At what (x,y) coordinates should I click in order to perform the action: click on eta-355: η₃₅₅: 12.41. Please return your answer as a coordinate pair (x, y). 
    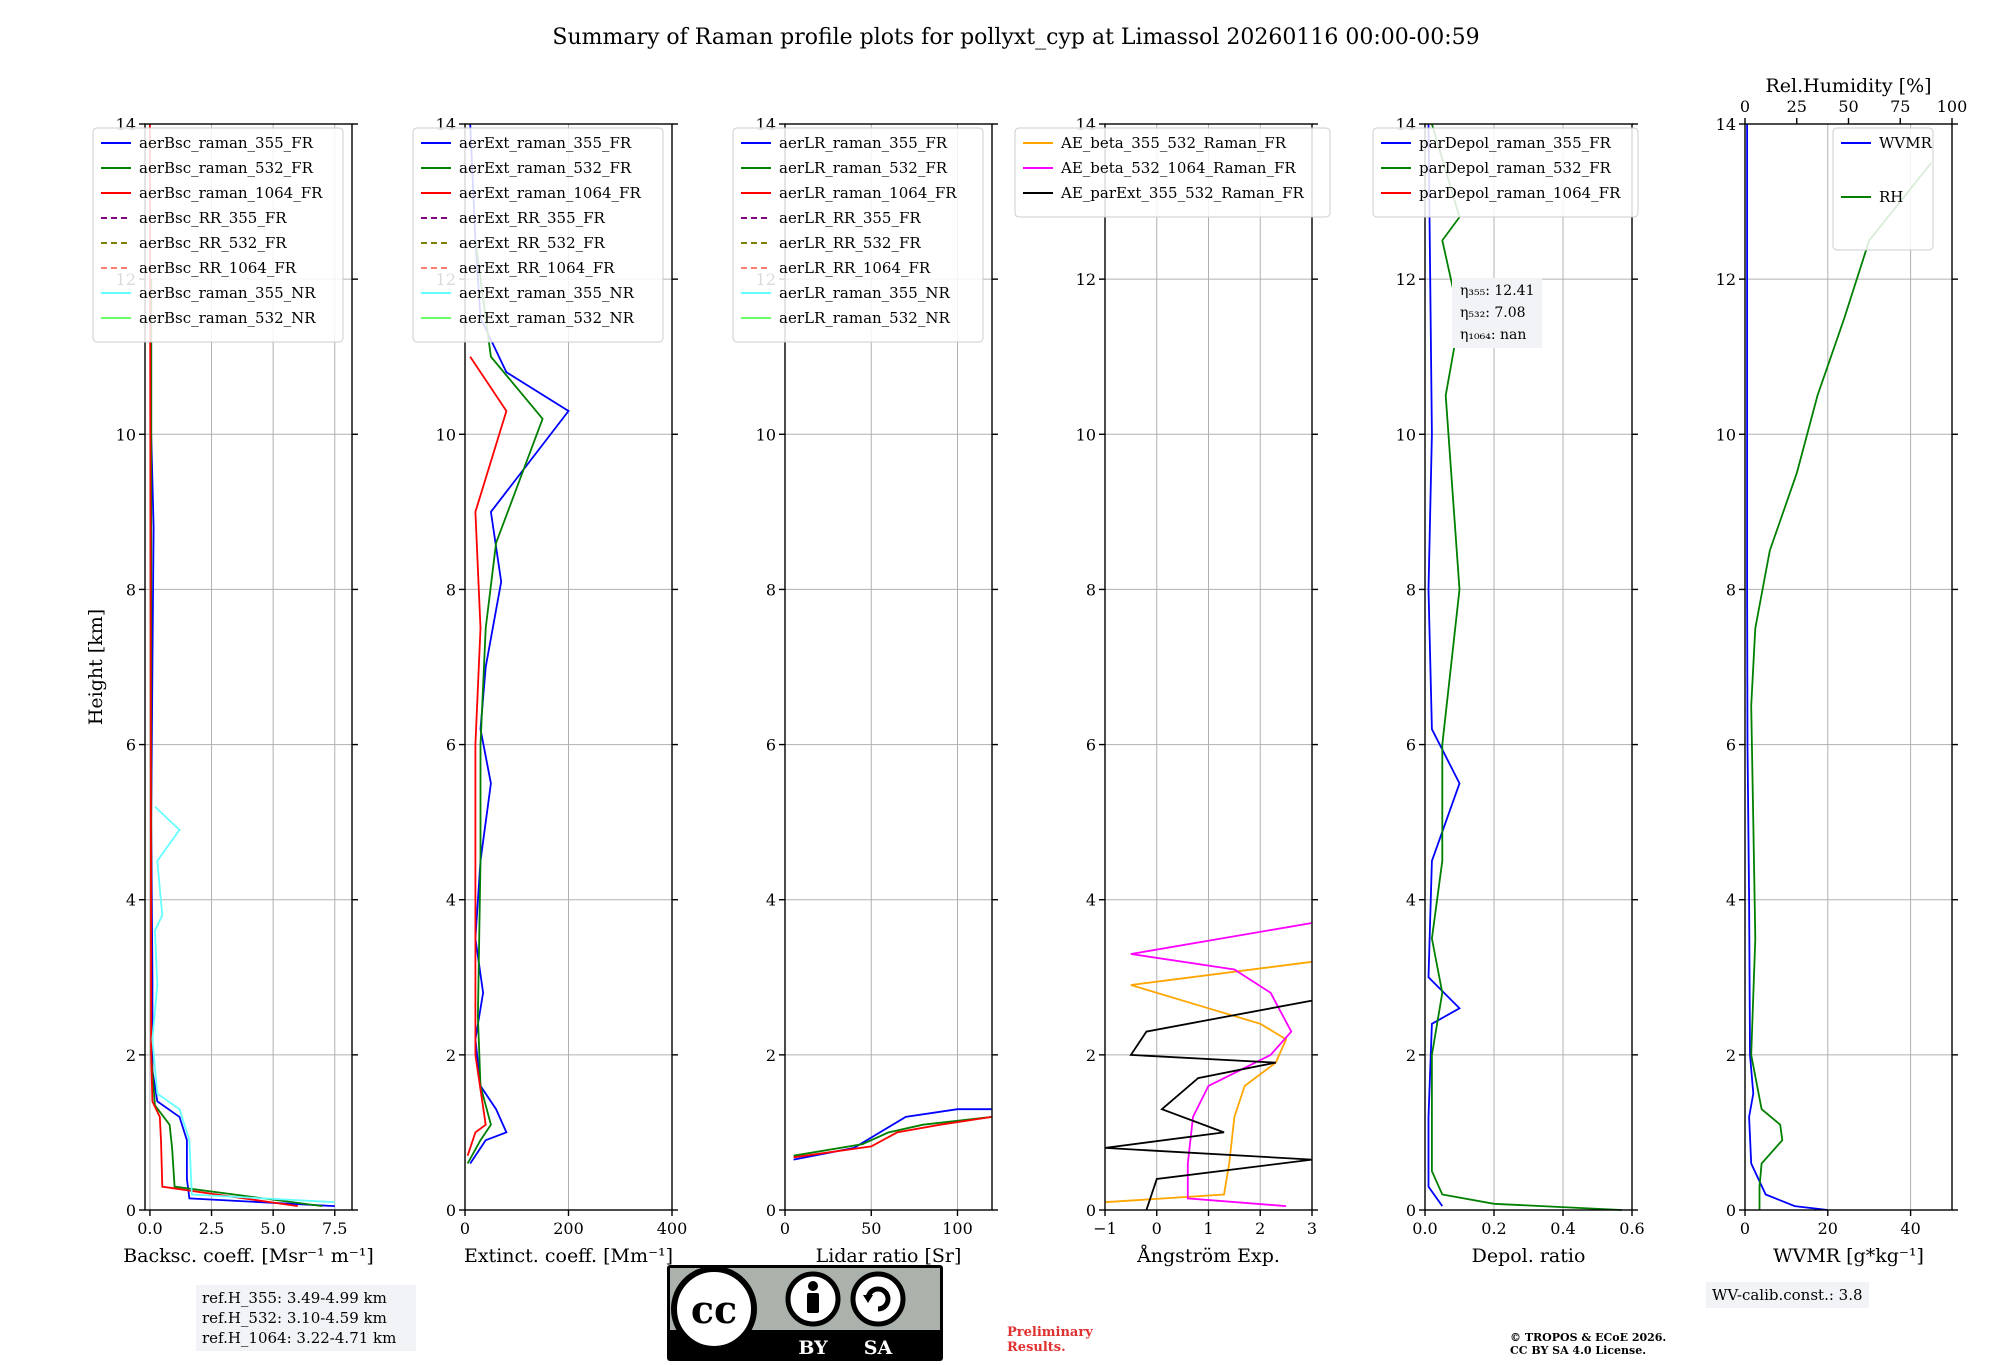
    Looking at the image, I should click on (1497, 291).